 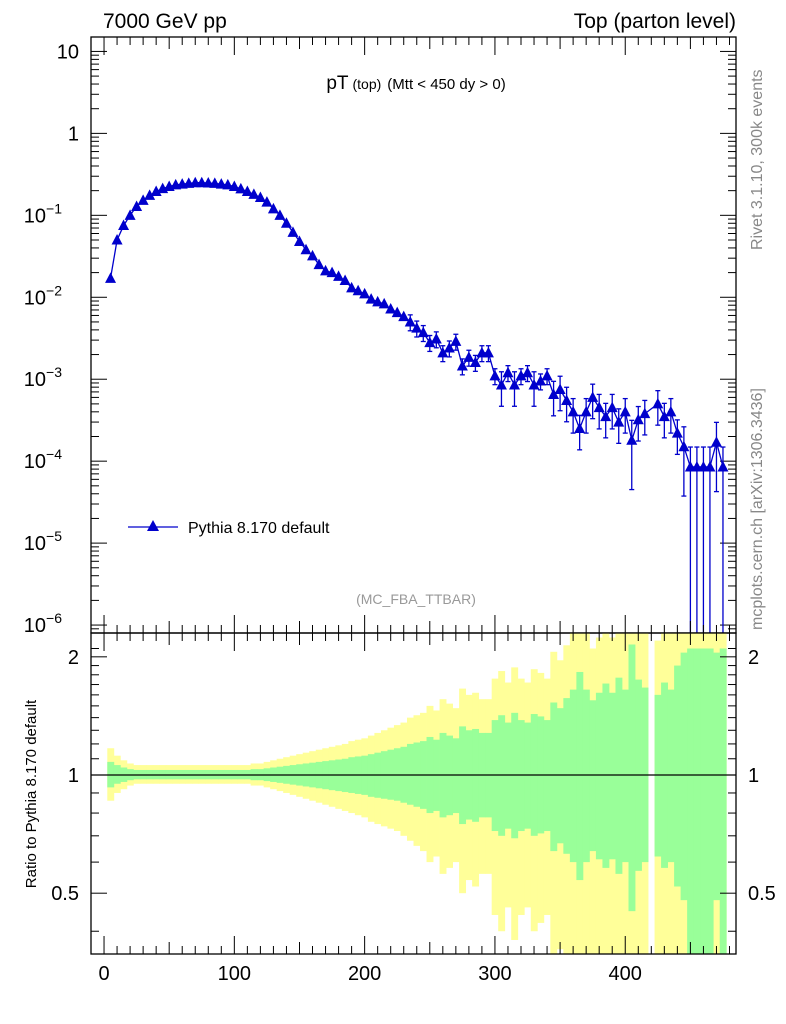 I want to click on x-tick-label: 100, so click(x=234, y=974).